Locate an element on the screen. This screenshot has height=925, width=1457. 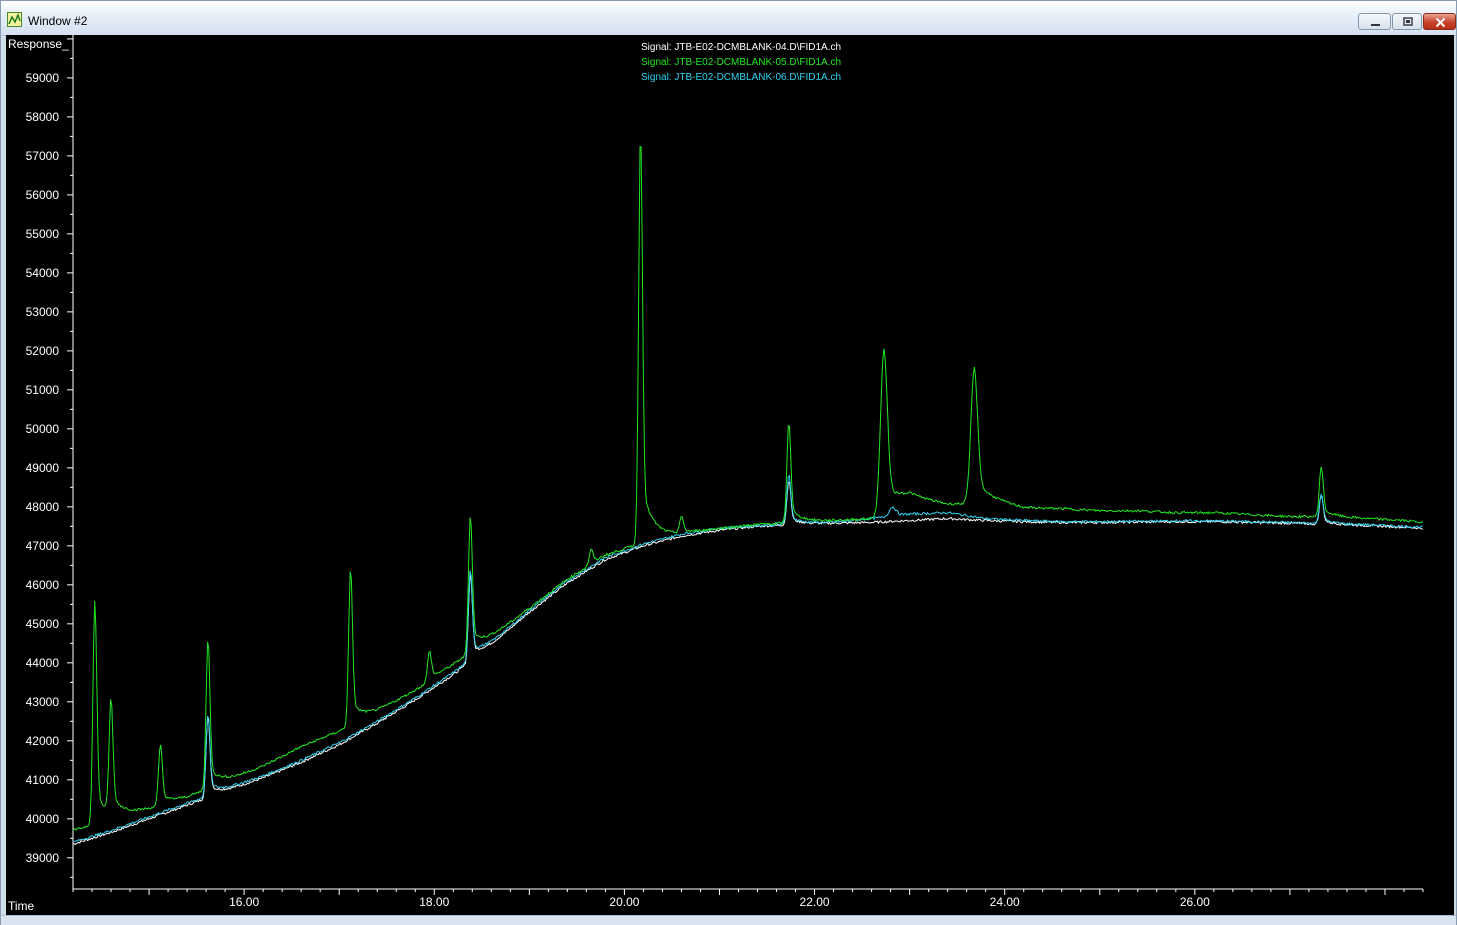
y-tick-label: 52000 is located at coordinates (43, 351).